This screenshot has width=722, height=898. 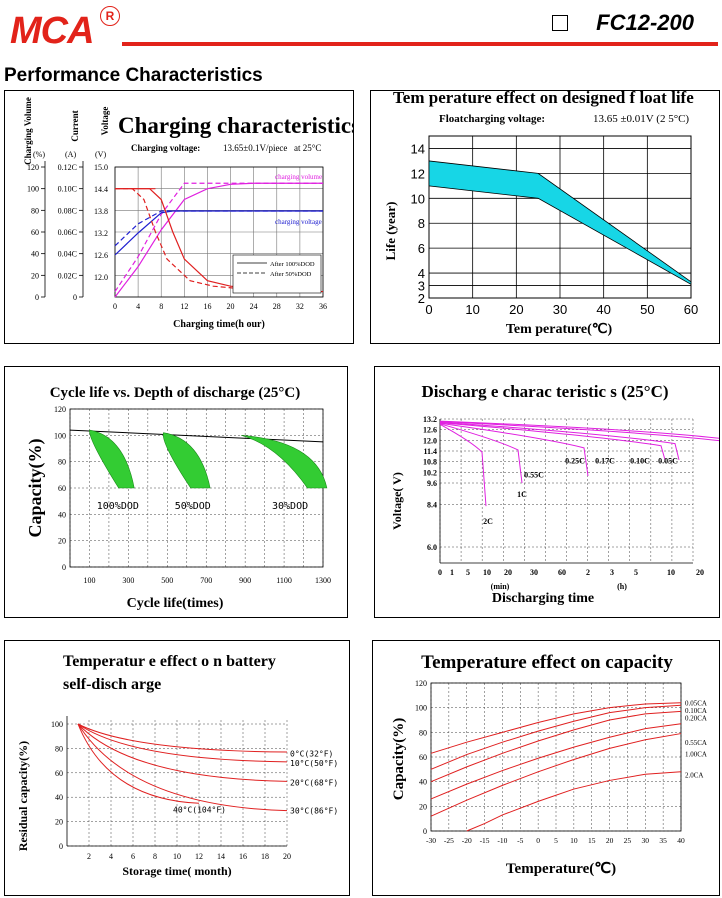 I want to click on x-tick-label: 900, so click(x=245, y=580).